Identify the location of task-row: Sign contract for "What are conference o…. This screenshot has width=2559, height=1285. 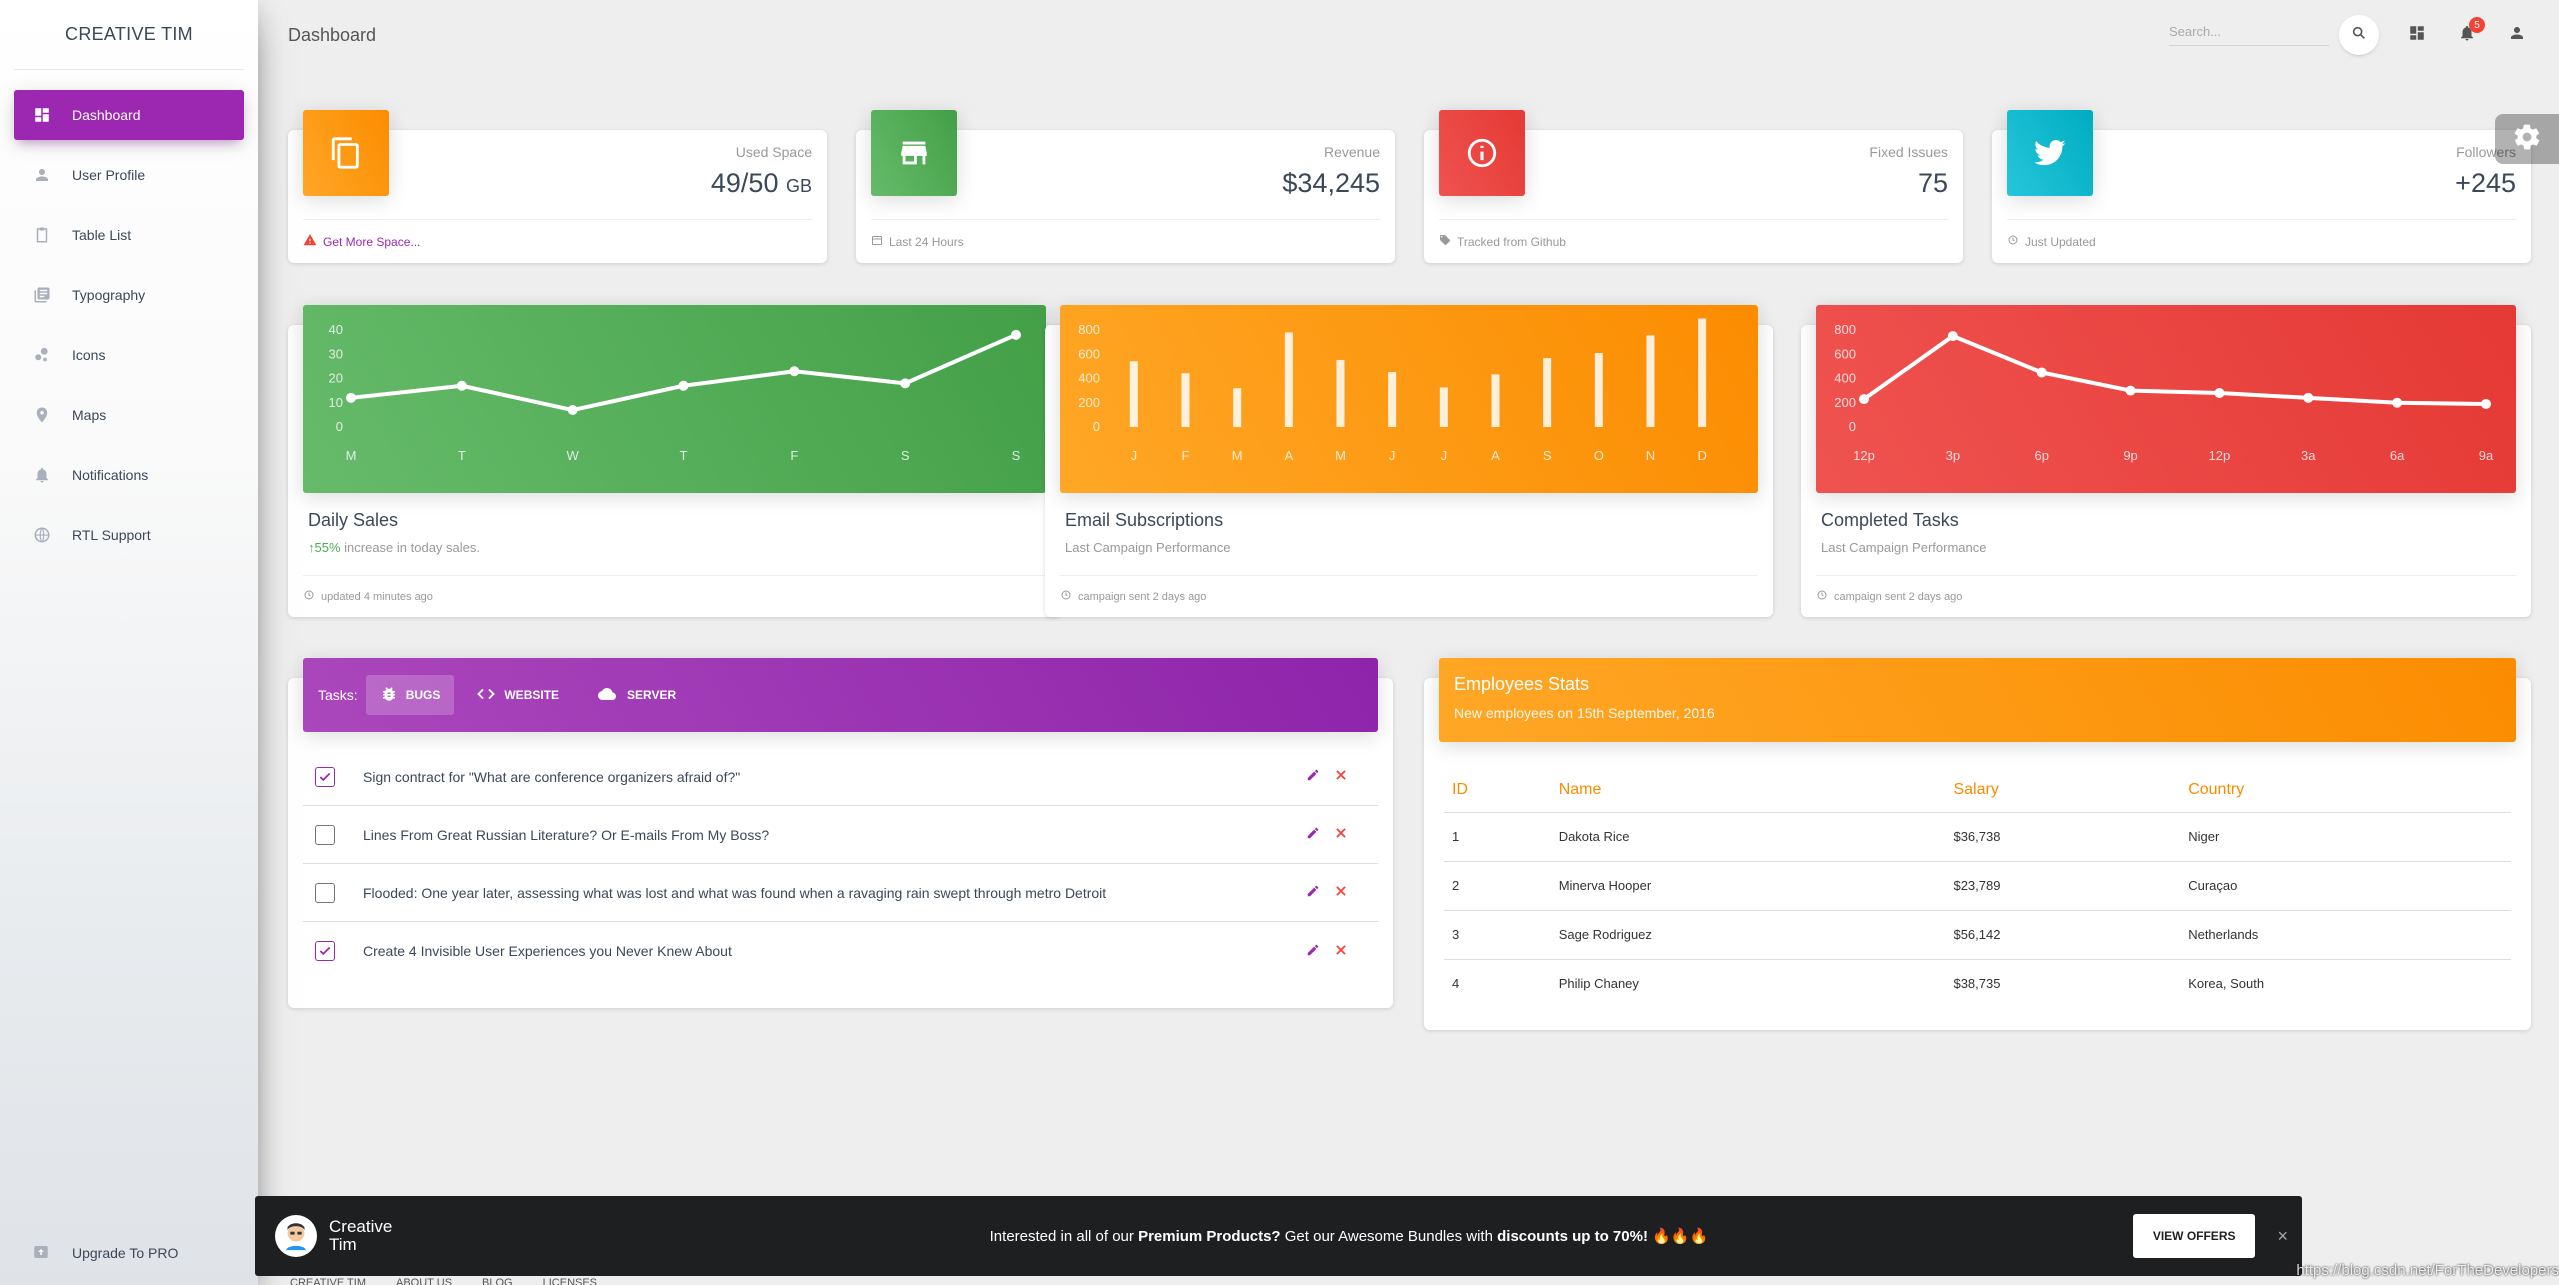
(840, 777).